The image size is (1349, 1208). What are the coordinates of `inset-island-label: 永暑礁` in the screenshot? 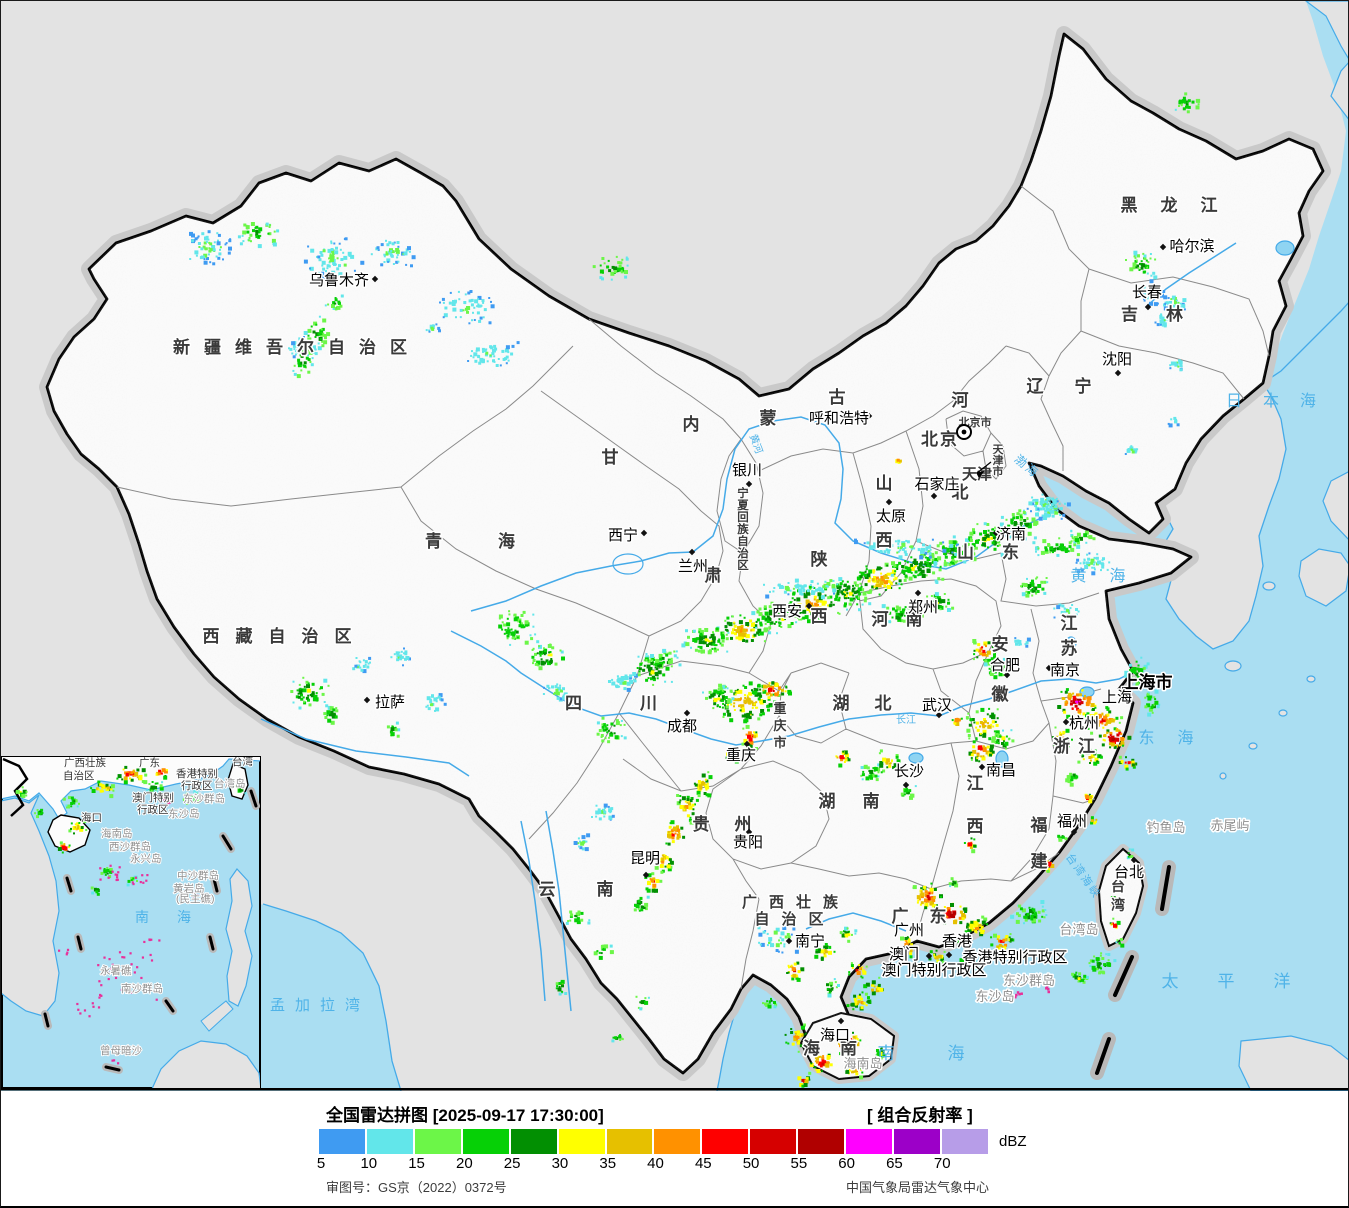 It's located at (116, 970).